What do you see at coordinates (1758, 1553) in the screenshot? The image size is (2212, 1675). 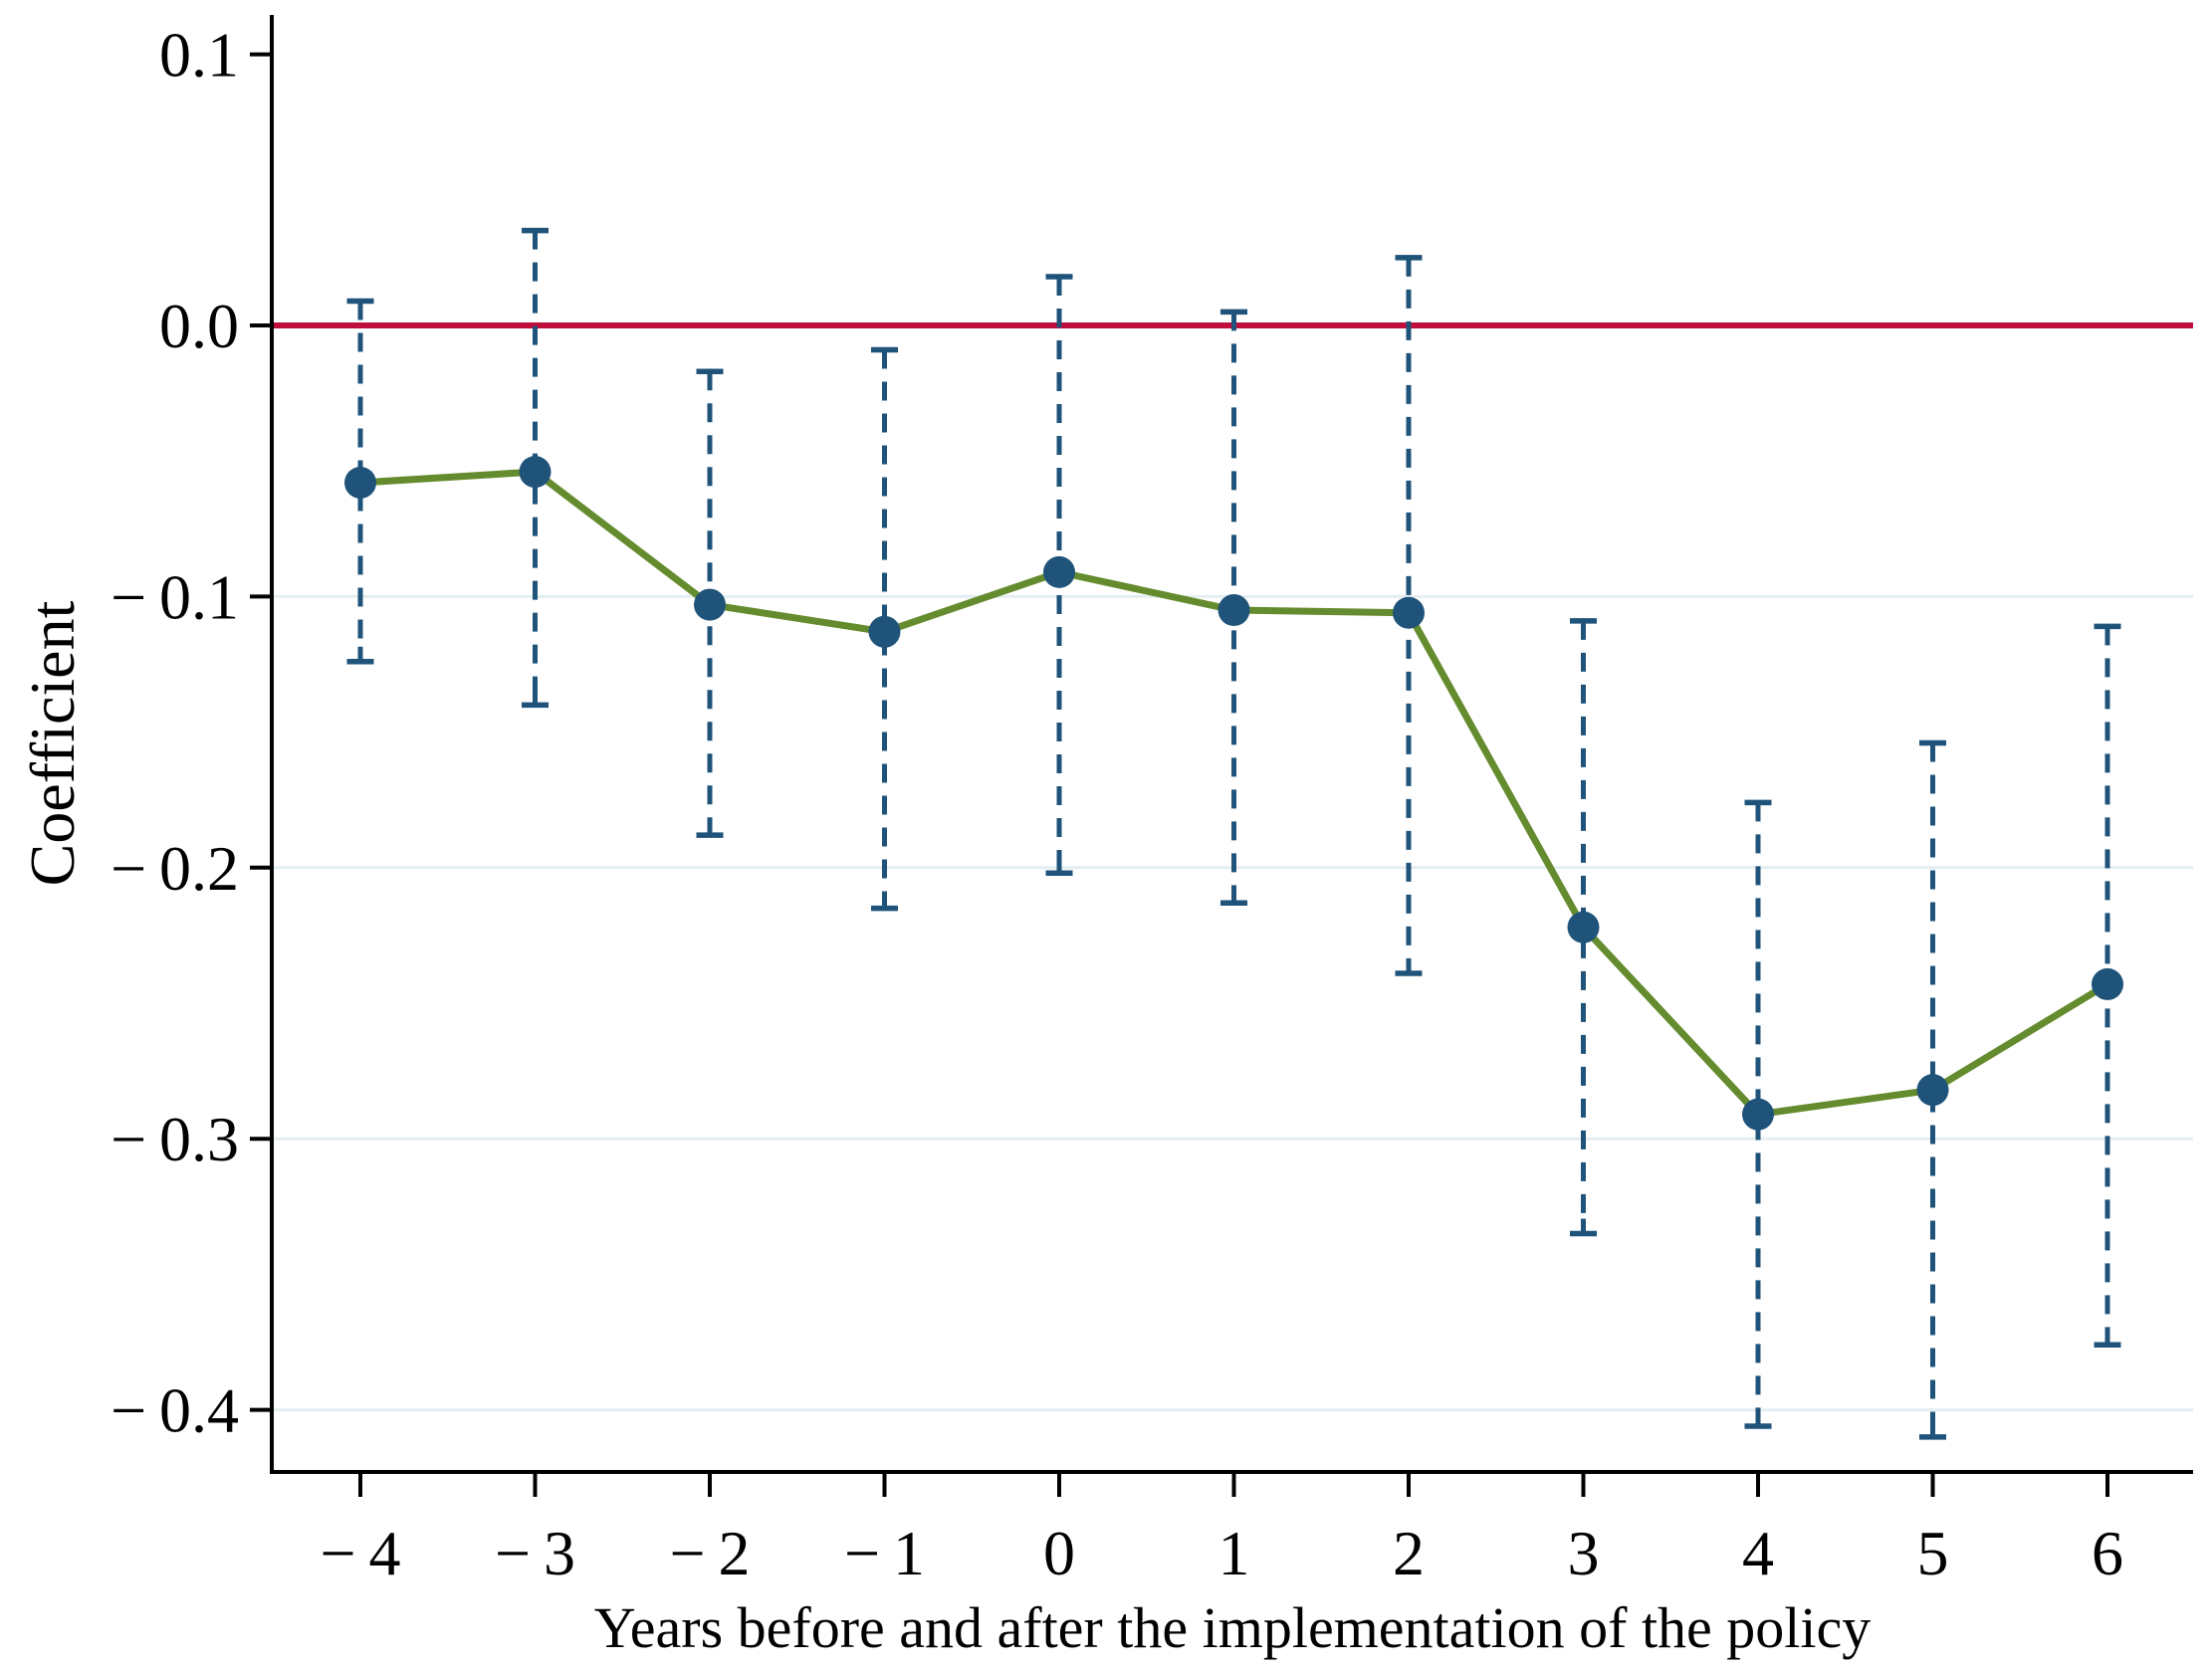 I see `x-tick-label: 4` at bounding box center [1758, 1553].